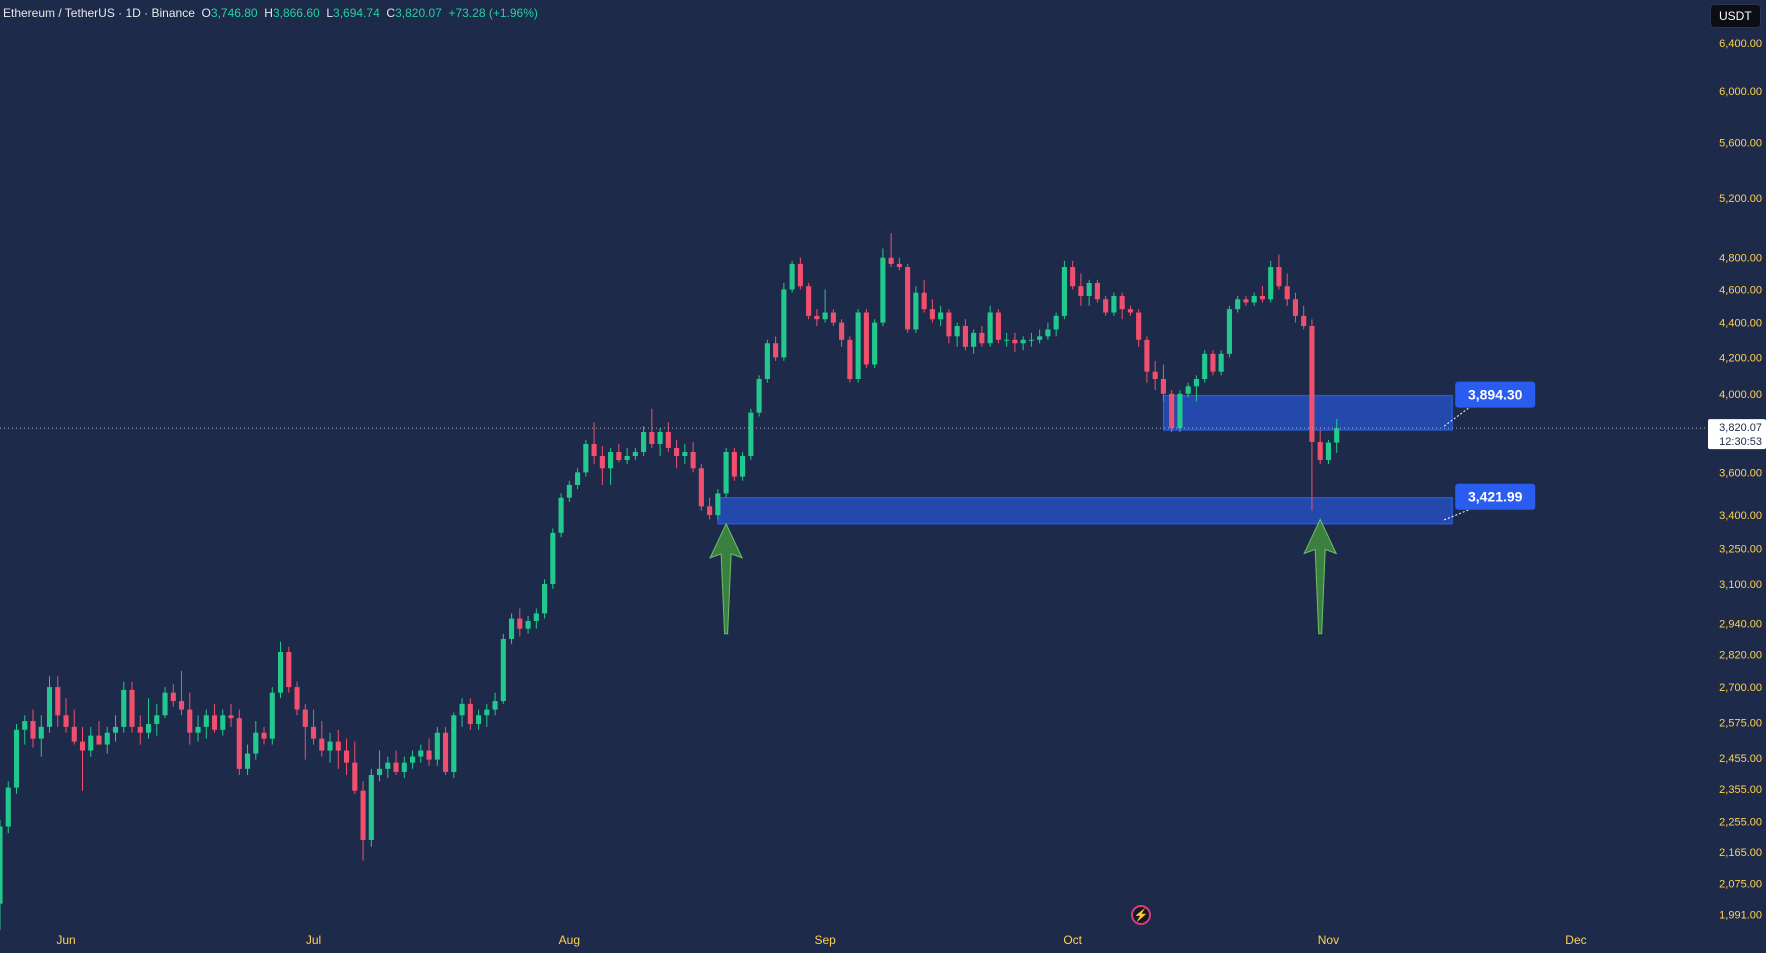 This screenshot has width=1766, height=953. I want to click on y-tick-label: 2,355.00, so click(1740, 790).